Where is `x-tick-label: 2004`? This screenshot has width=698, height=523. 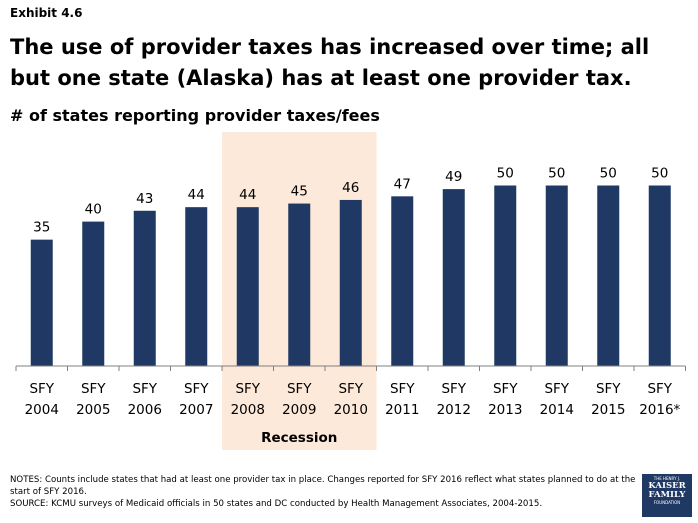 x-tick-label: 2004 is located at coordinates (42, 410).